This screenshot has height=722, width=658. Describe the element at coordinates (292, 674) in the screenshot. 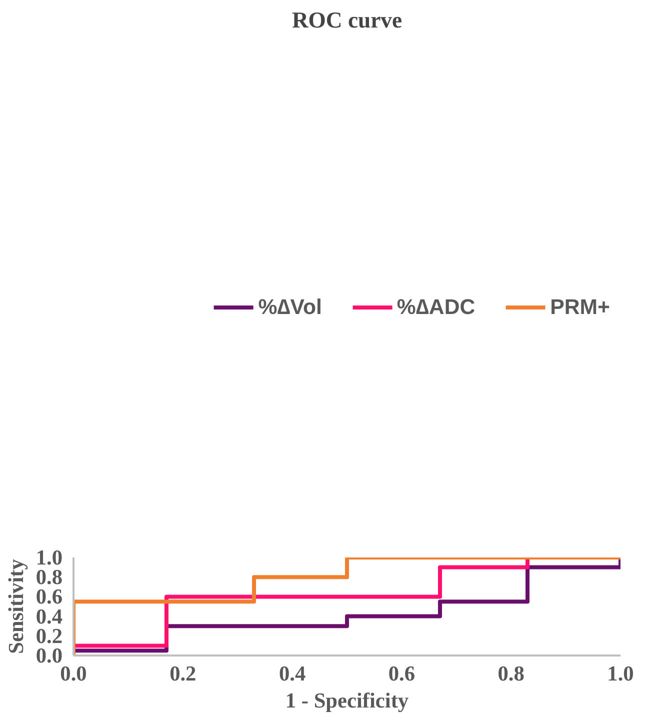

I see `x-tick-label: 0.4` at that location.